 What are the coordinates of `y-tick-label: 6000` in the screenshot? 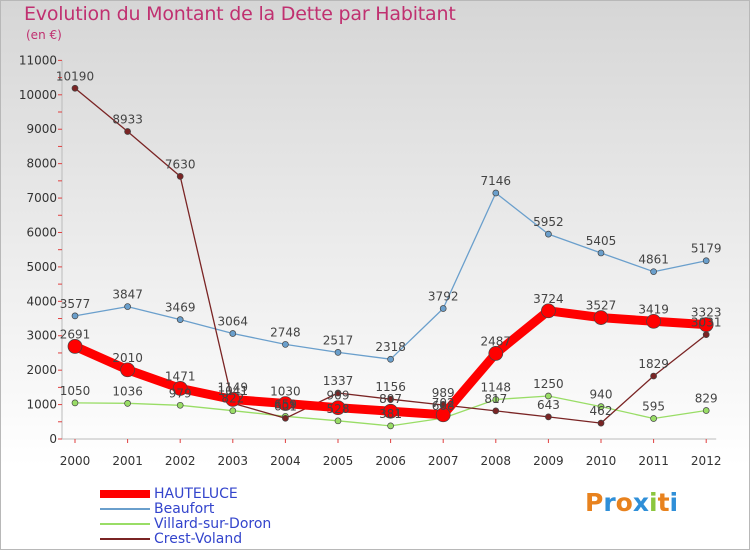 It's located at (41, 232).